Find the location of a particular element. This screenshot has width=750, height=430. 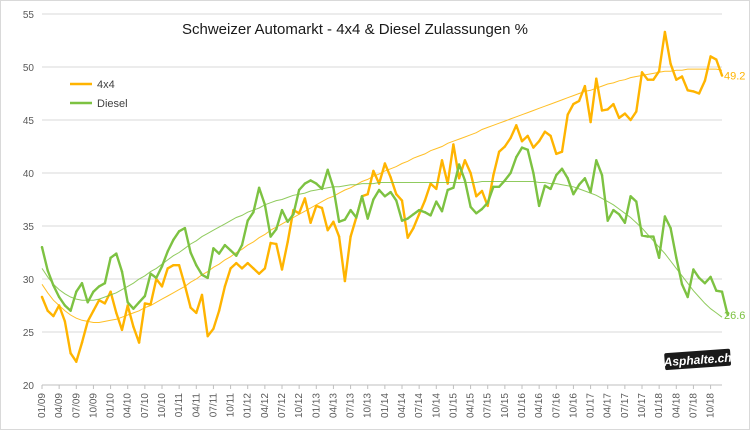

x-tick-label: 10/09 is located at coordinates (93, 405).